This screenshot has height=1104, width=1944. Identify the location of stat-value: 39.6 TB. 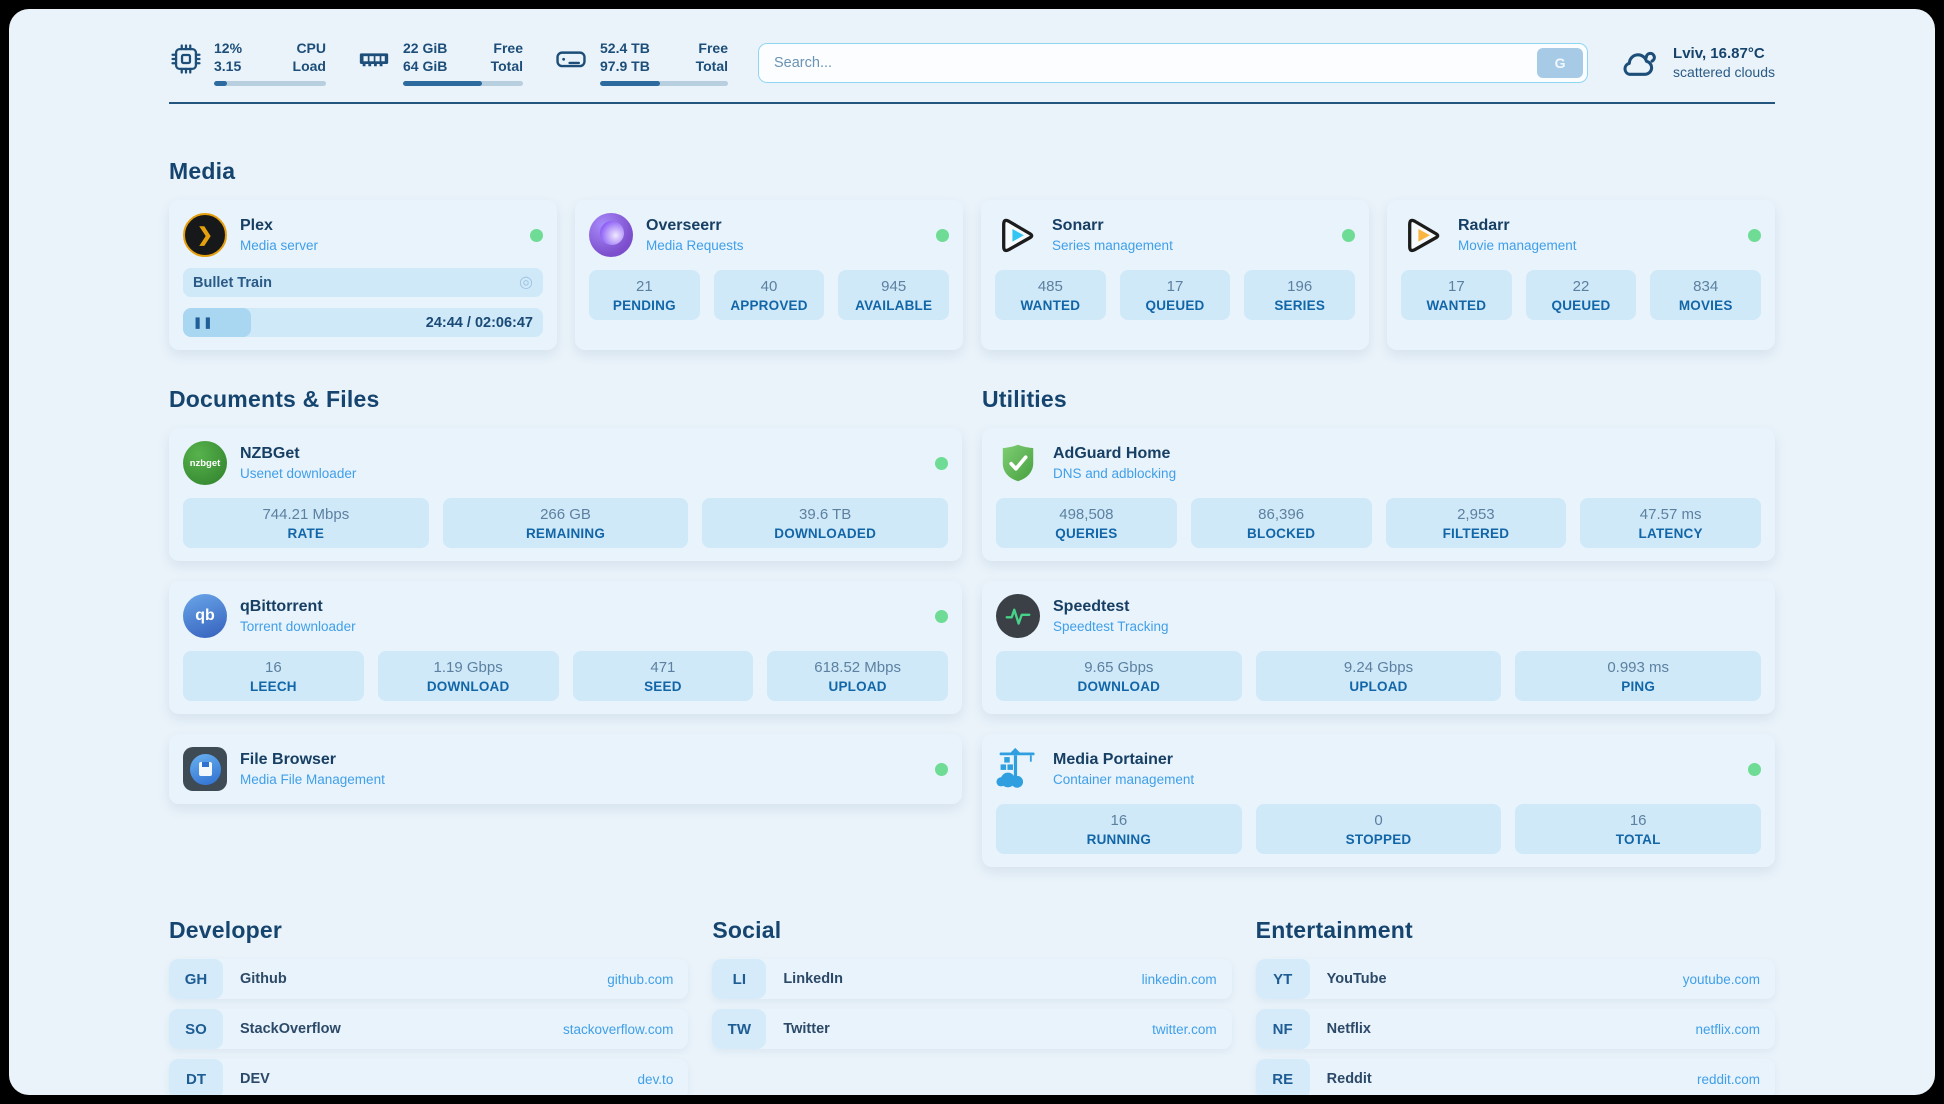
(825, 515).